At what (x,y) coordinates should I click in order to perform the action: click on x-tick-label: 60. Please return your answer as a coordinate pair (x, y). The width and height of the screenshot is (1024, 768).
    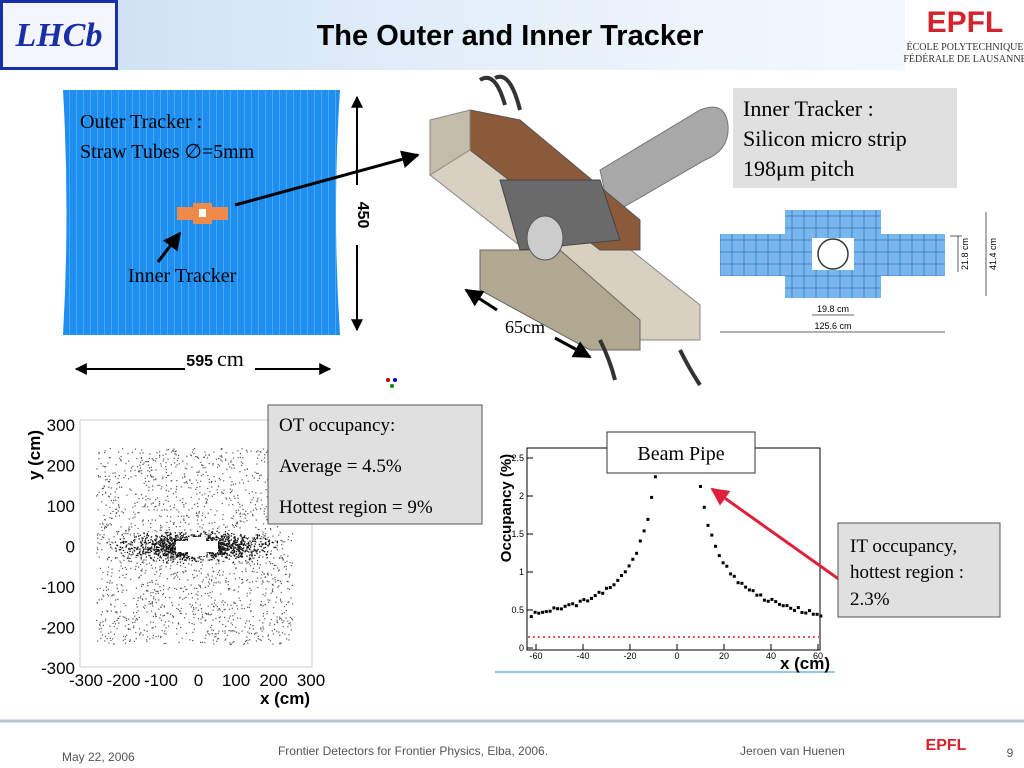
    Looking at the image, I should click on (818, 656).